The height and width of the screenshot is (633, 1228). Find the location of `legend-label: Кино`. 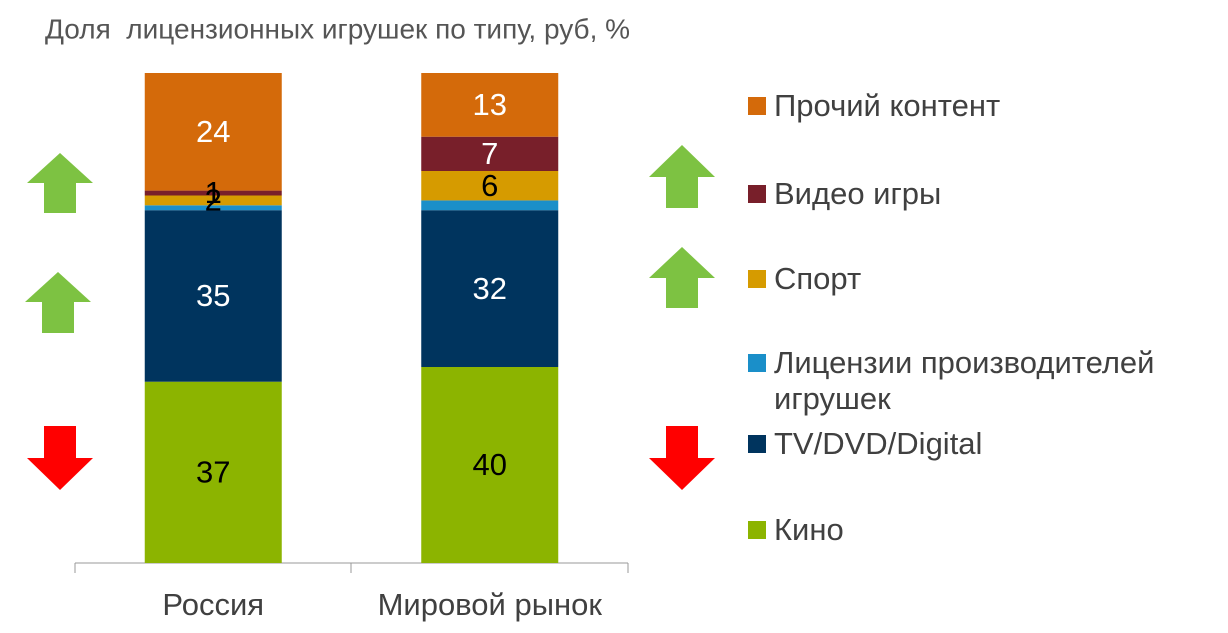

legend-label: Кино is located at coordinates (809, 529).